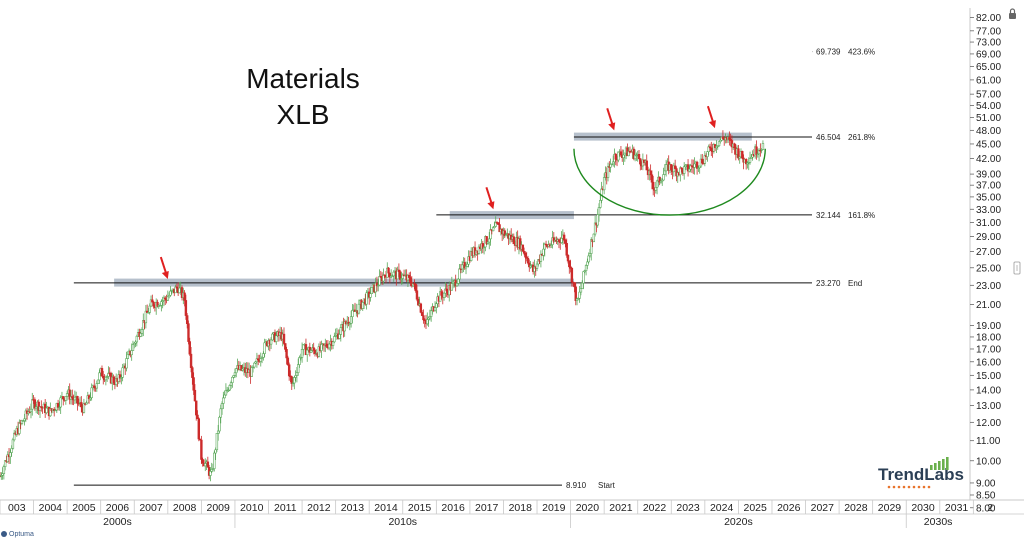 The width and height of the screenshot is (1024, 543). Describe the element at coordinates (988, 223) in the screenshot. I see `y-tick-label: 31.00` at that location.